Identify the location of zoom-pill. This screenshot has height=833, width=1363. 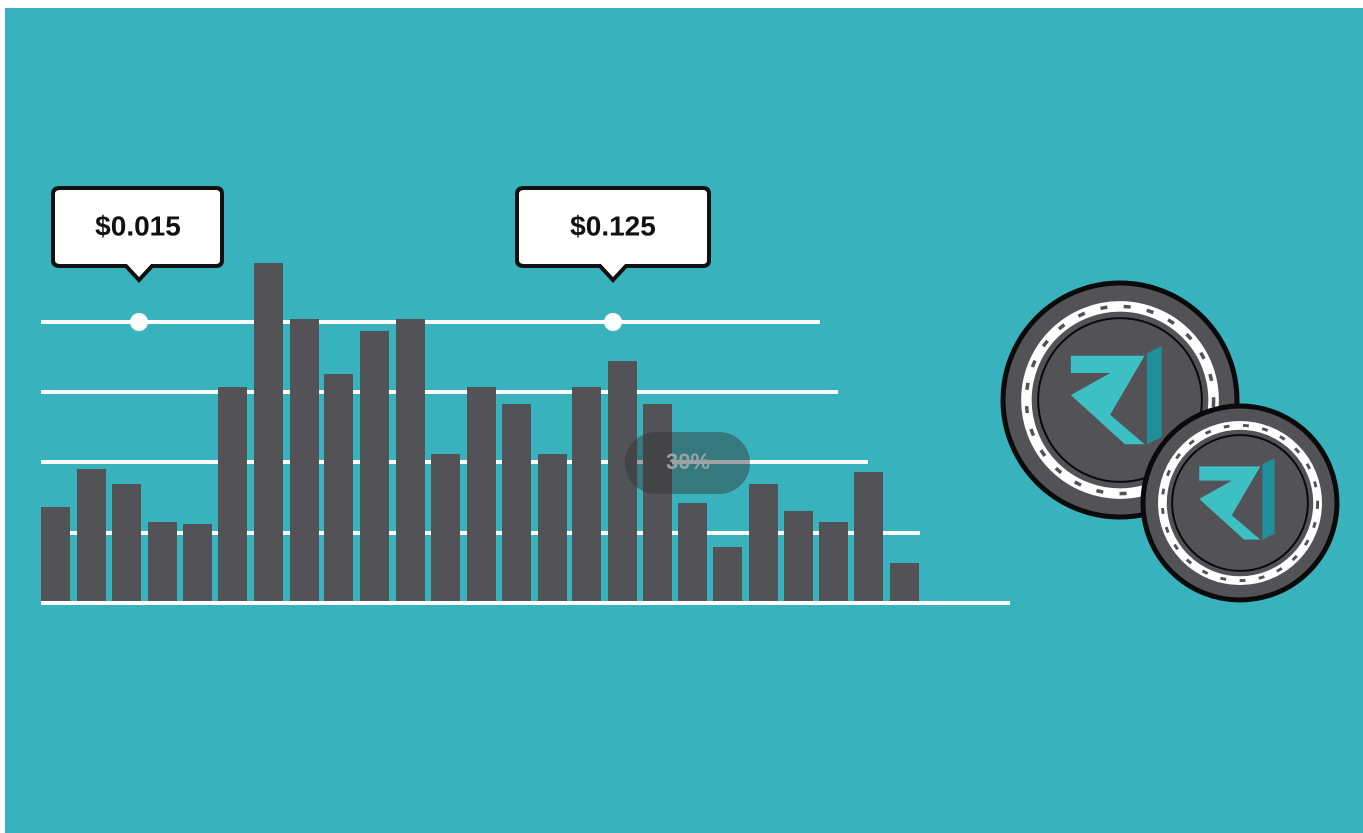
(687, 463).